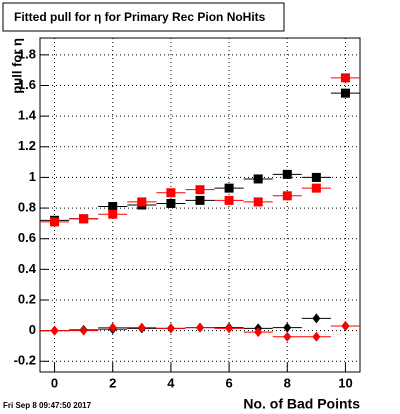 Image resolution: width=400 pixels, height=414 pixels. I want to click on y-tick-label: 0.6, so click(27, 237).